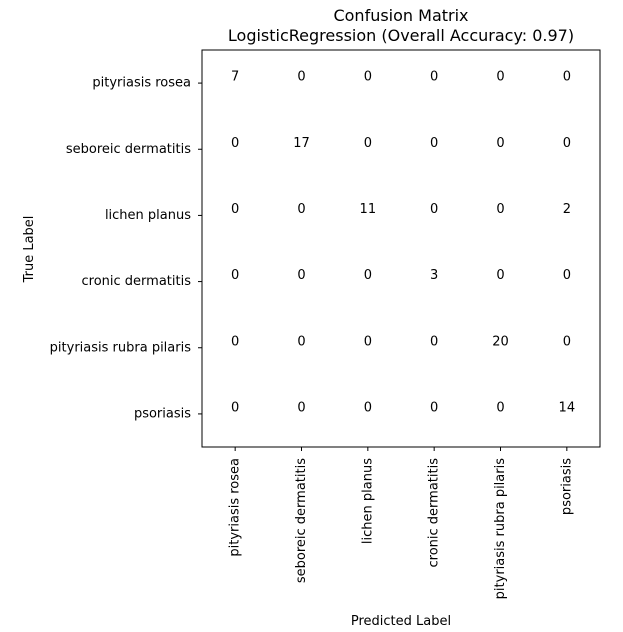 The height and width of the screenshot is (632, 623). What do you see at coordinates (235, 77) in the screenshot?
I see `cell-value-label: 7` at bounding box center [235, 77].